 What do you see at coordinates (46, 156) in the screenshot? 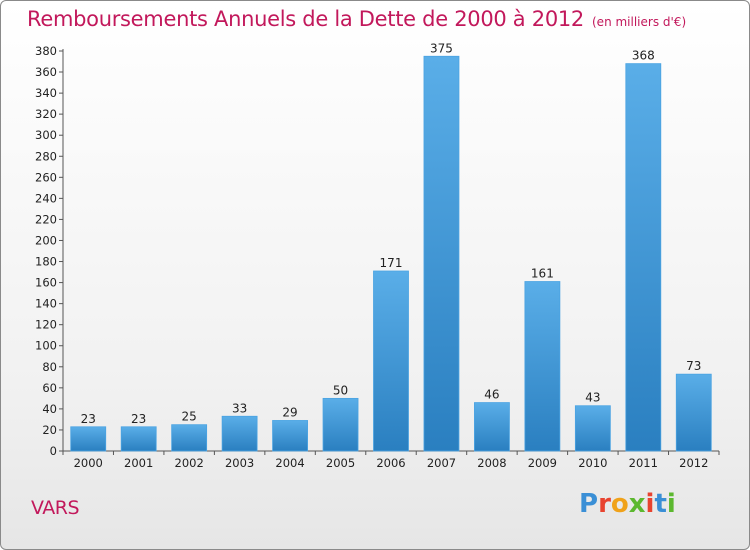
I see `y-tick-label: 280` at bounding box center [46, 156].